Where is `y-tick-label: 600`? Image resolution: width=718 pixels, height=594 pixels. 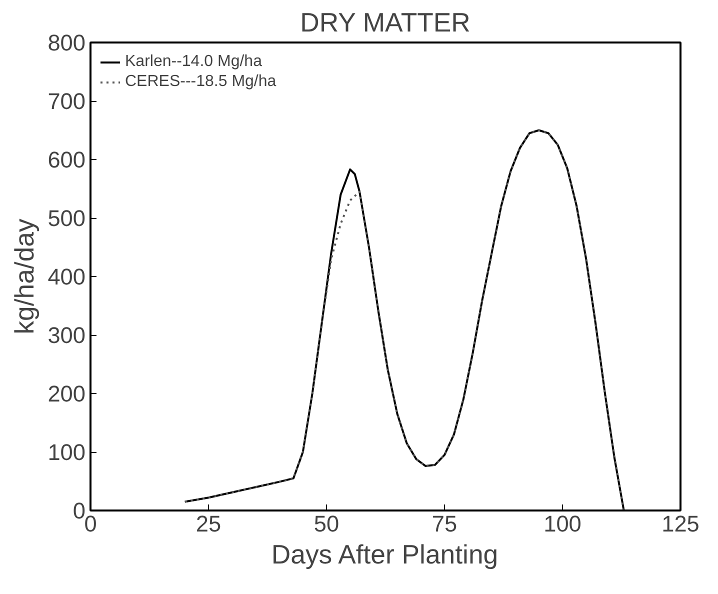 y-tick-label: 600 is located at coordinates (67, 159).